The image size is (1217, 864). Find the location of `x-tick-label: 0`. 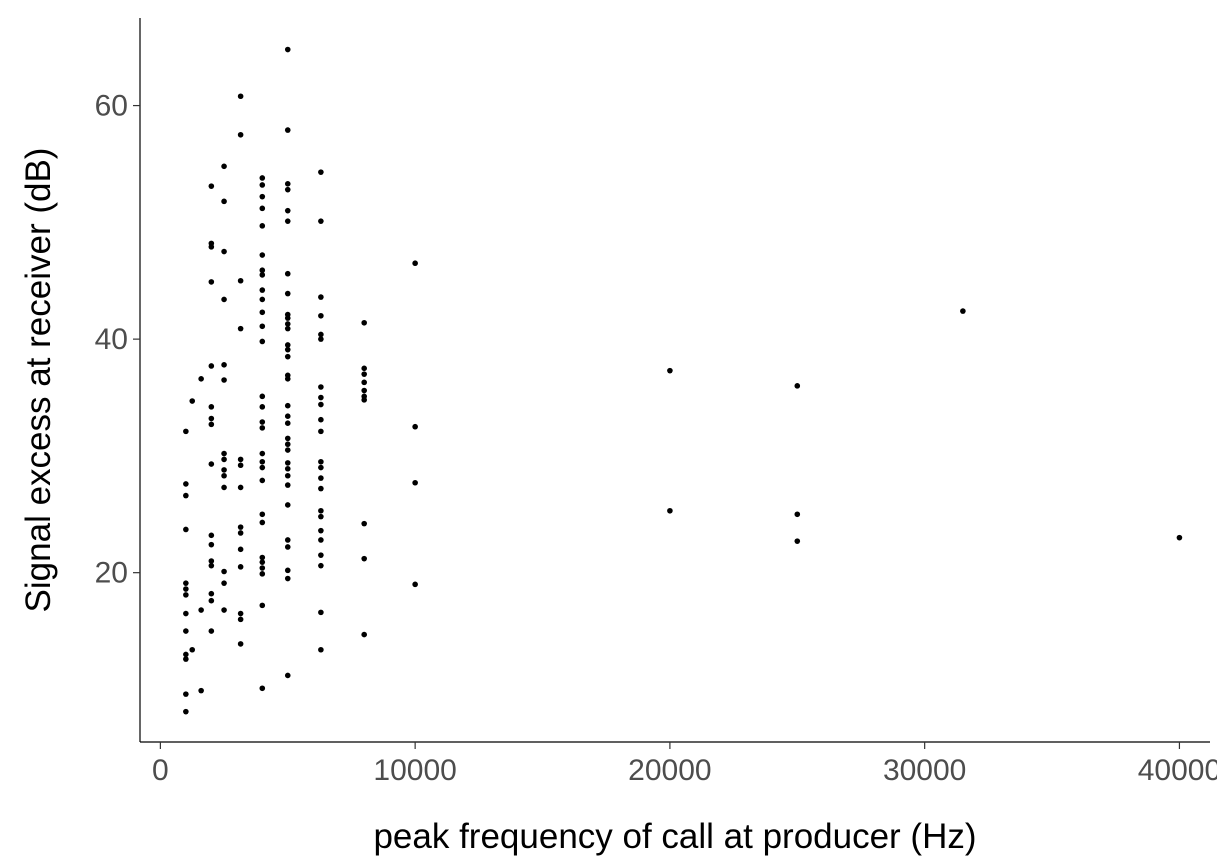

x-tick-label: 0 is located at coordinates (160, 770).